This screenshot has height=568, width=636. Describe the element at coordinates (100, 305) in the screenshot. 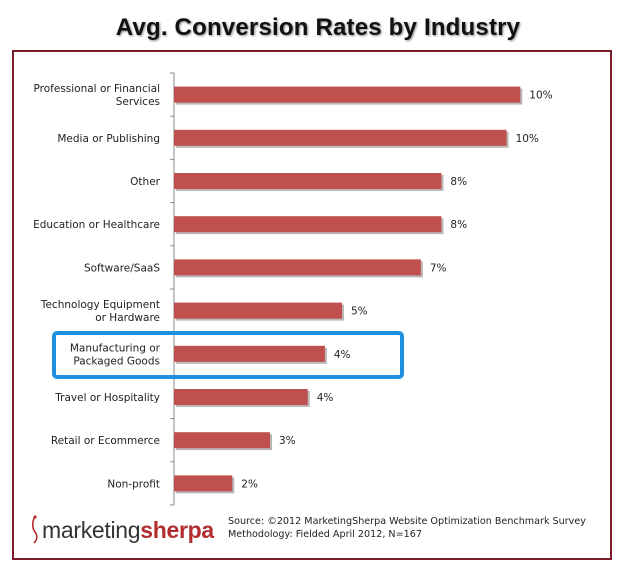

I see `category-label-line: Technology Equipment` at that location.